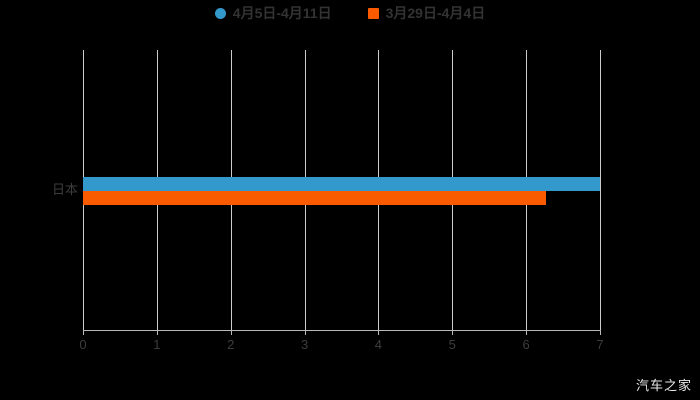 The image size is (700, 400). Describe the element at coordinates (452, 344) in the screenshot. I see `x-tick-label-5: 5` at that location.